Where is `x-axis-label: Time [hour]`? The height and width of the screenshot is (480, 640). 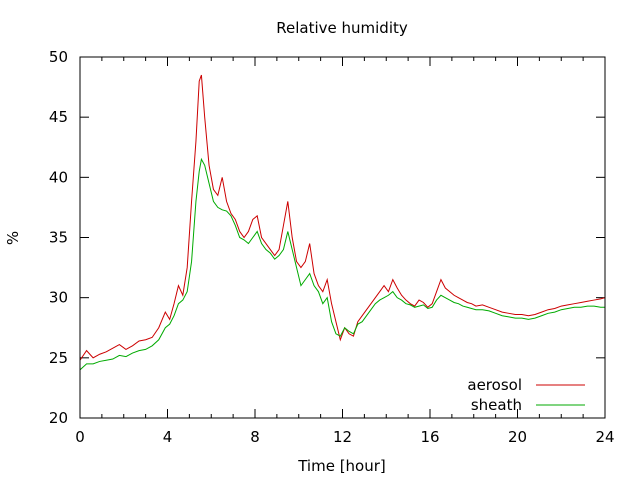
x-axis-label: Time [hour] is located at coordinates (341, 466).